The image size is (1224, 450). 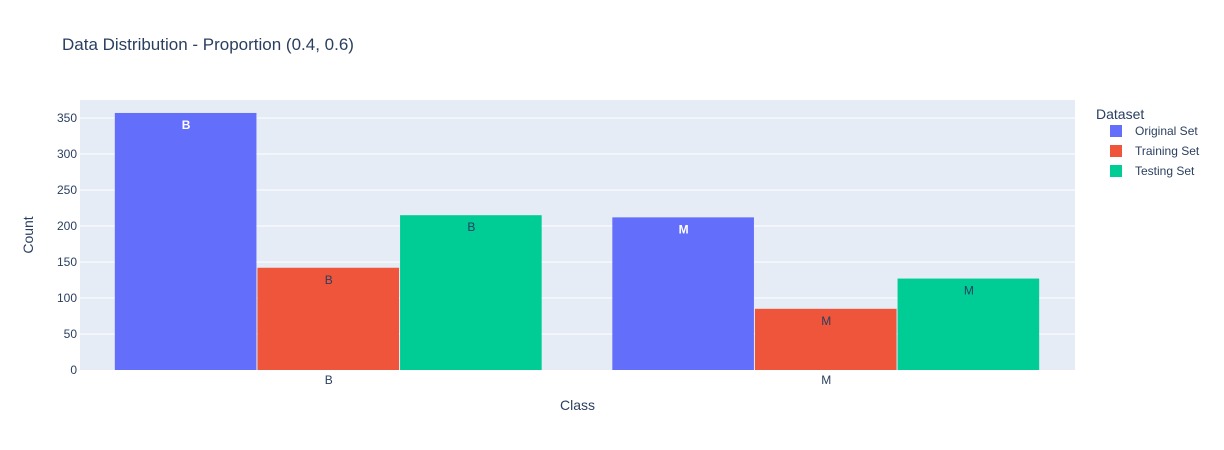 What do you see at coordinates (683, 293) in the screenshot?
I see `bar-original-set-M` at bounding box center [683, 293].